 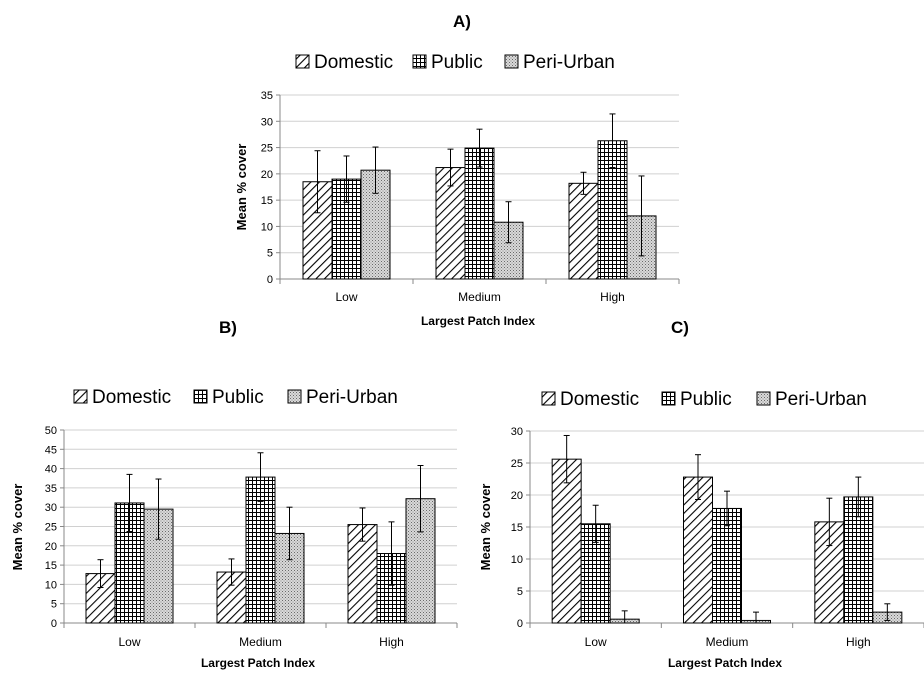 What do you see at coordinates (258, 663) in the screenshot?
I see `x-axis-label-b: Largest Patch Index` at bounding box center [258, 663].